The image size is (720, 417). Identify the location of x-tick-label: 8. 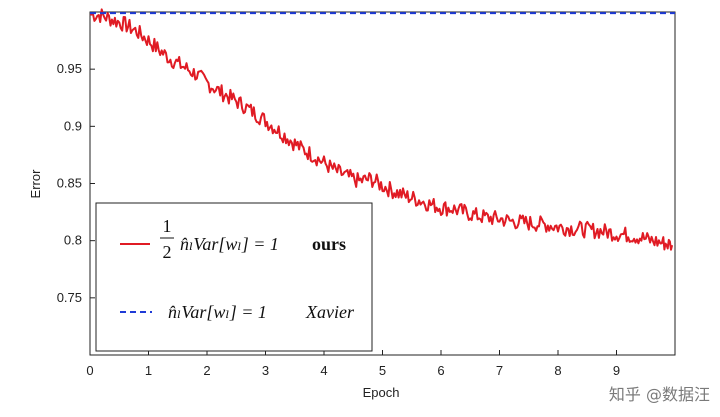
(557, 370).